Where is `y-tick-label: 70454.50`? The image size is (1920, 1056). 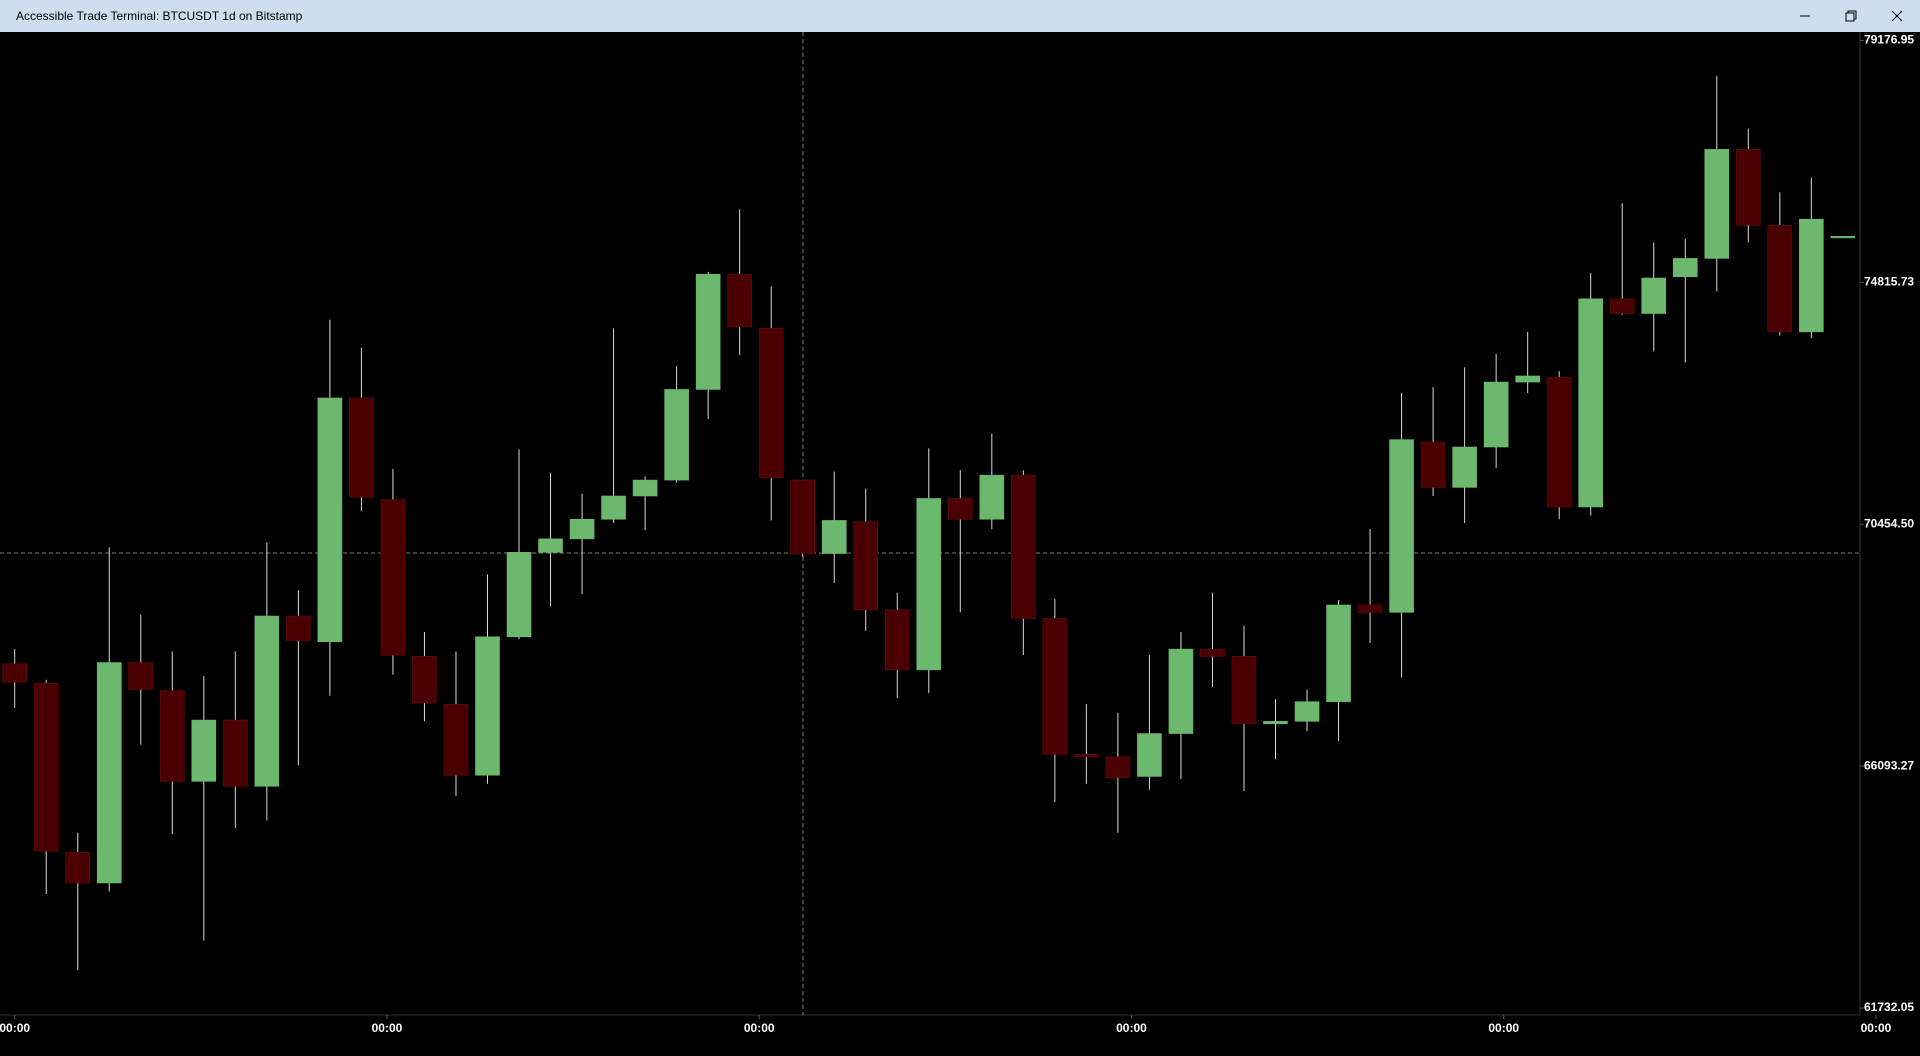
y-tick-label: 70454.50 is located at coordinates (1889, 523).